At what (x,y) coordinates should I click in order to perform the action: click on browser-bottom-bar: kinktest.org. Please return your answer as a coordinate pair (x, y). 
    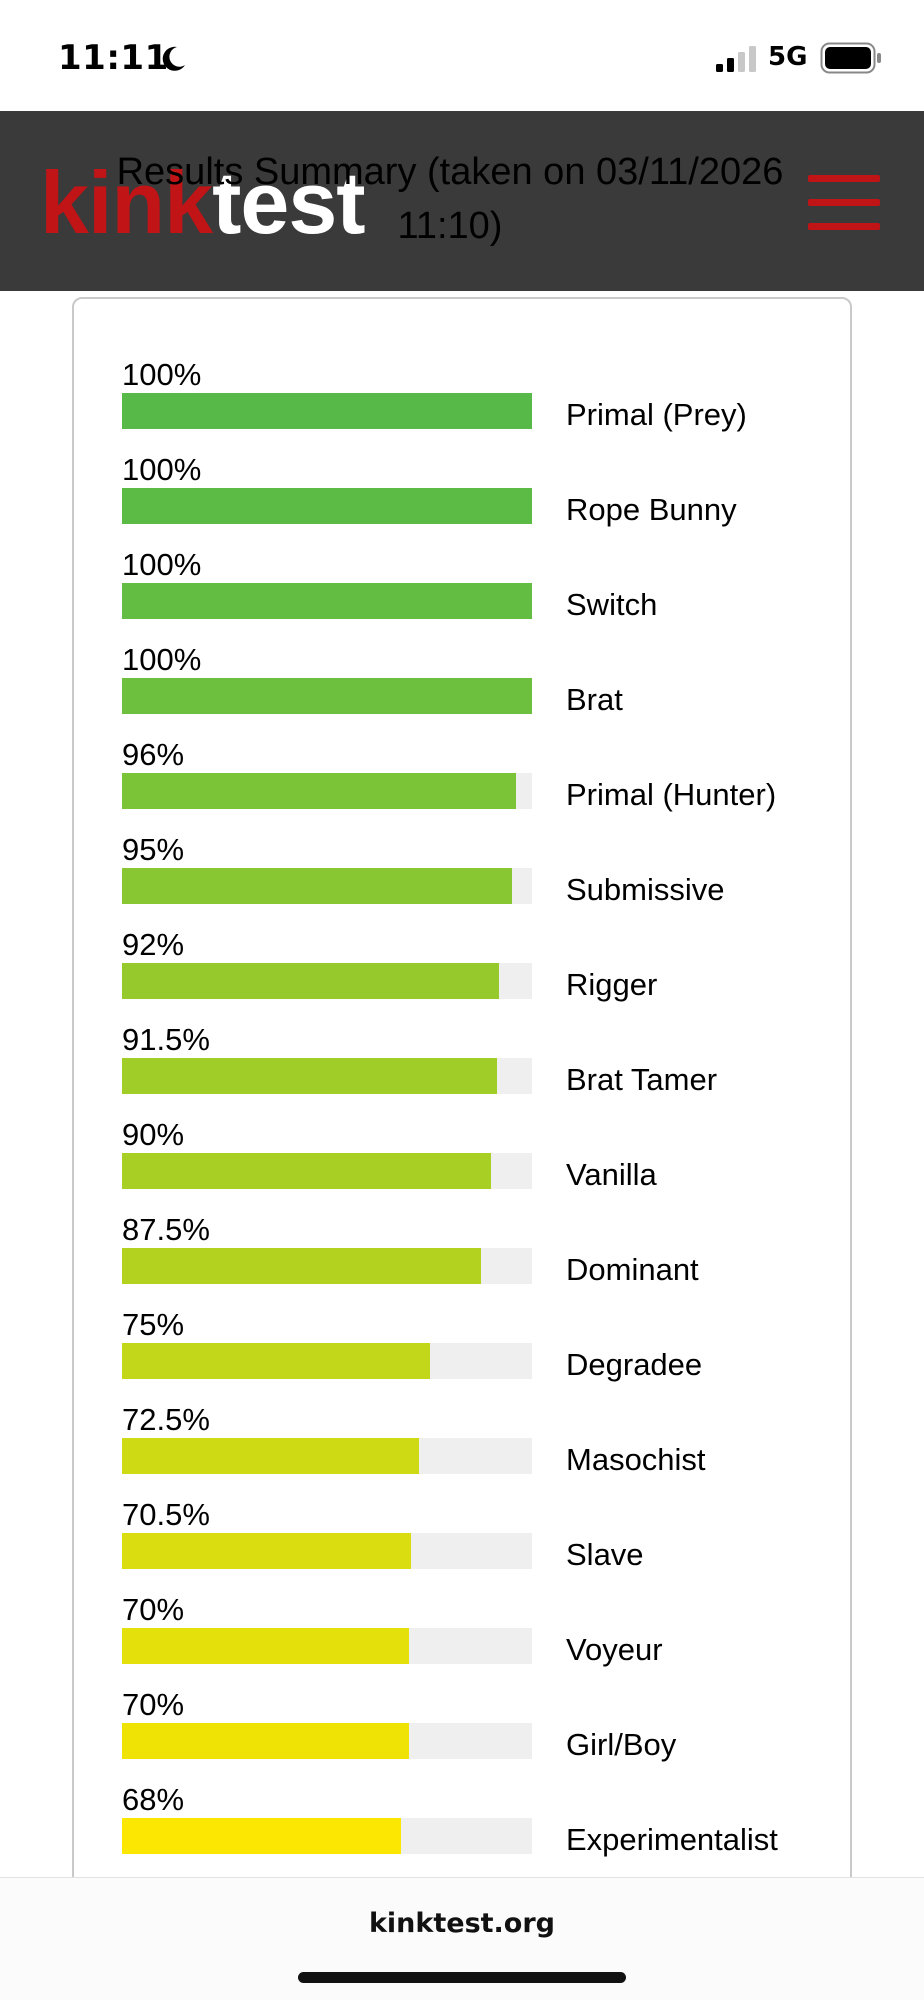
    Looking at the image, I should click on (462, 1938).